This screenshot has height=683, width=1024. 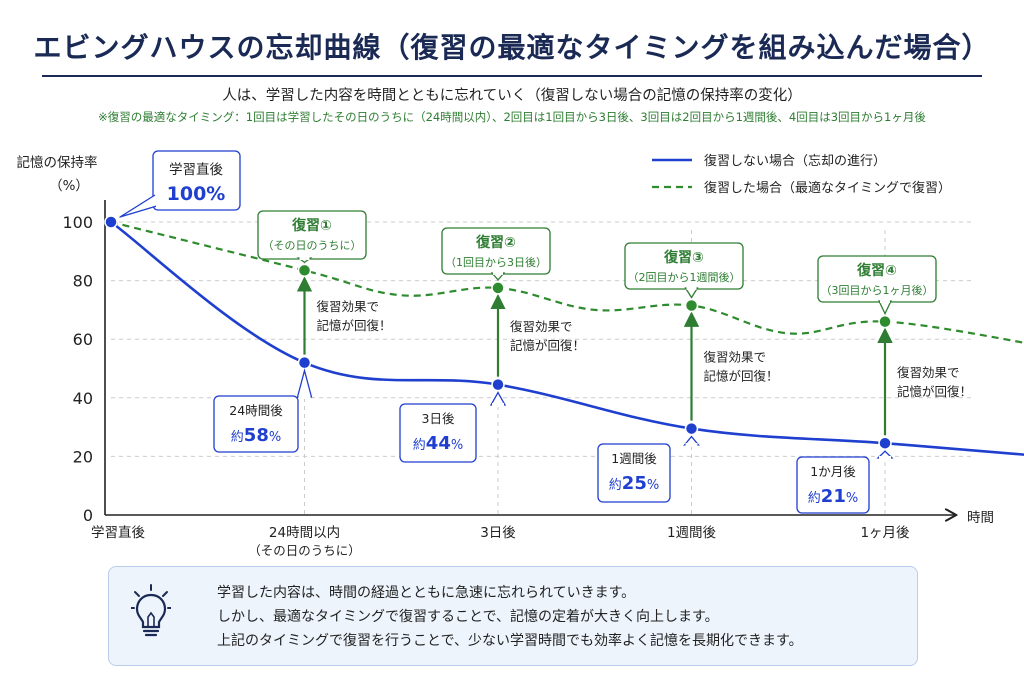 I want to click on start-callout-value: 100%, so click(x=196, y=194).